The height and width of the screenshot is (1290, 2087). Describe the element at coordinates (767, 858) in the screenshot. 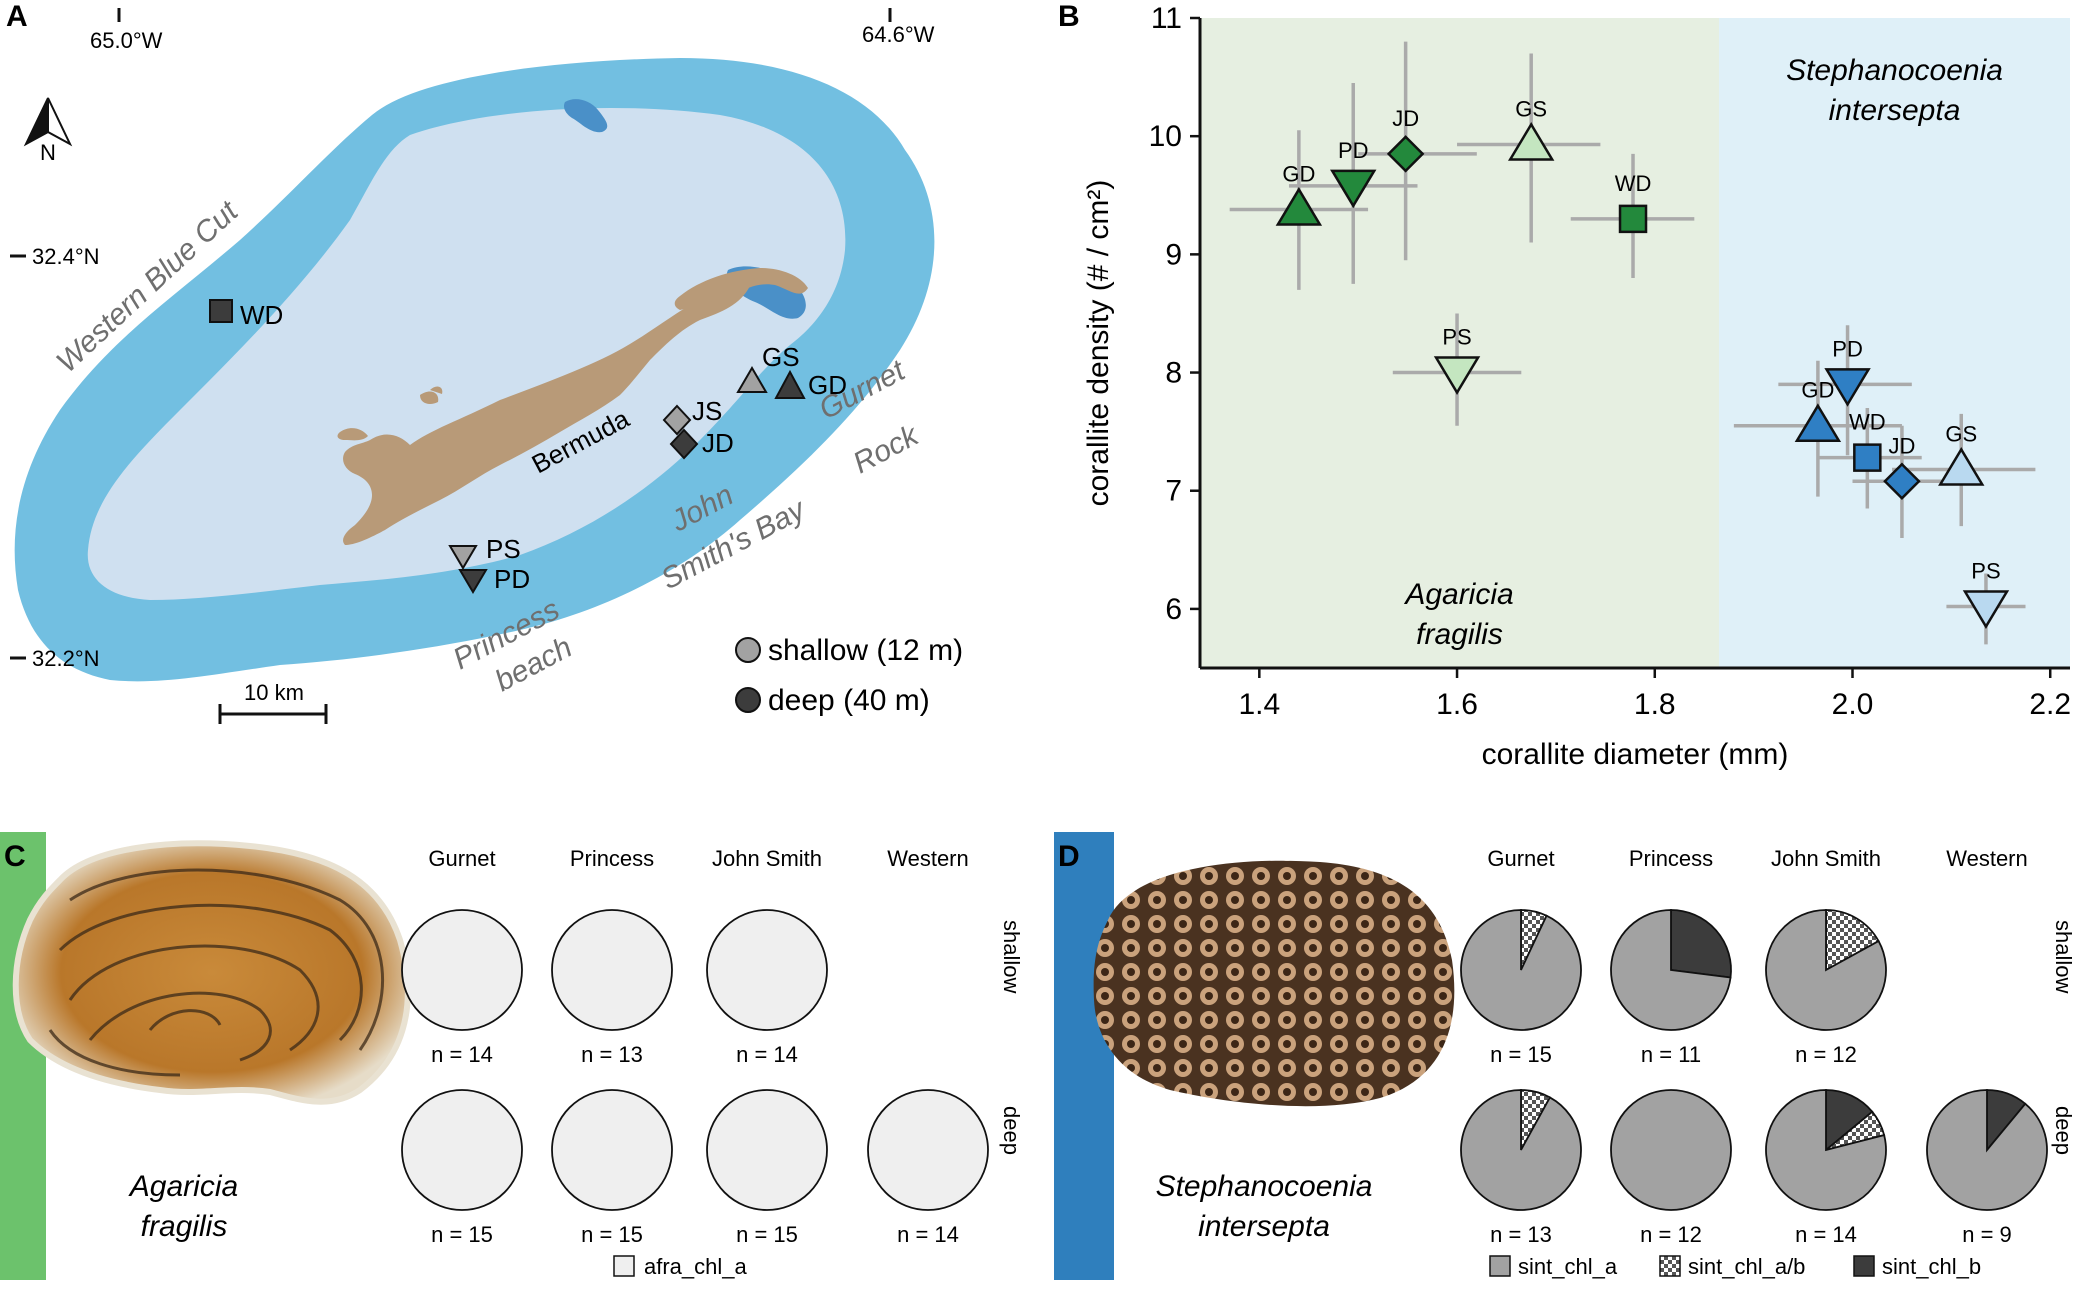

I see `col-c-john-smith: John Smith` at that location.